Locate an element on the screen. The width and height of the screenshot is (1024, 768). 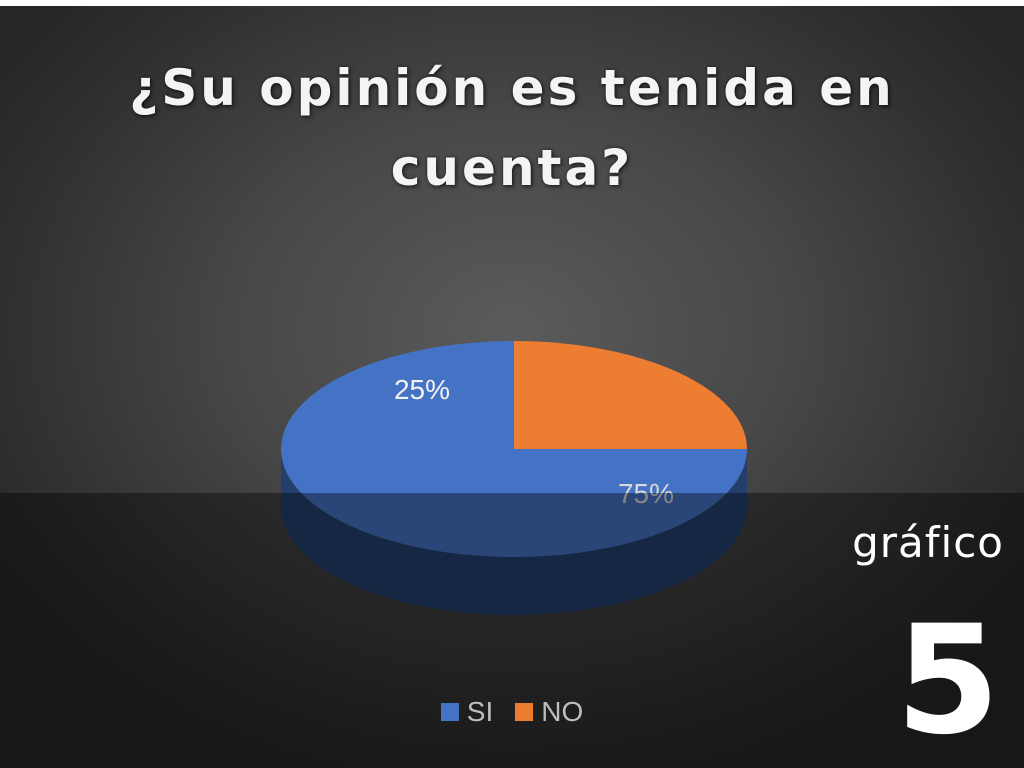
data-label-no: 25% is located at coordinates (422, 389).